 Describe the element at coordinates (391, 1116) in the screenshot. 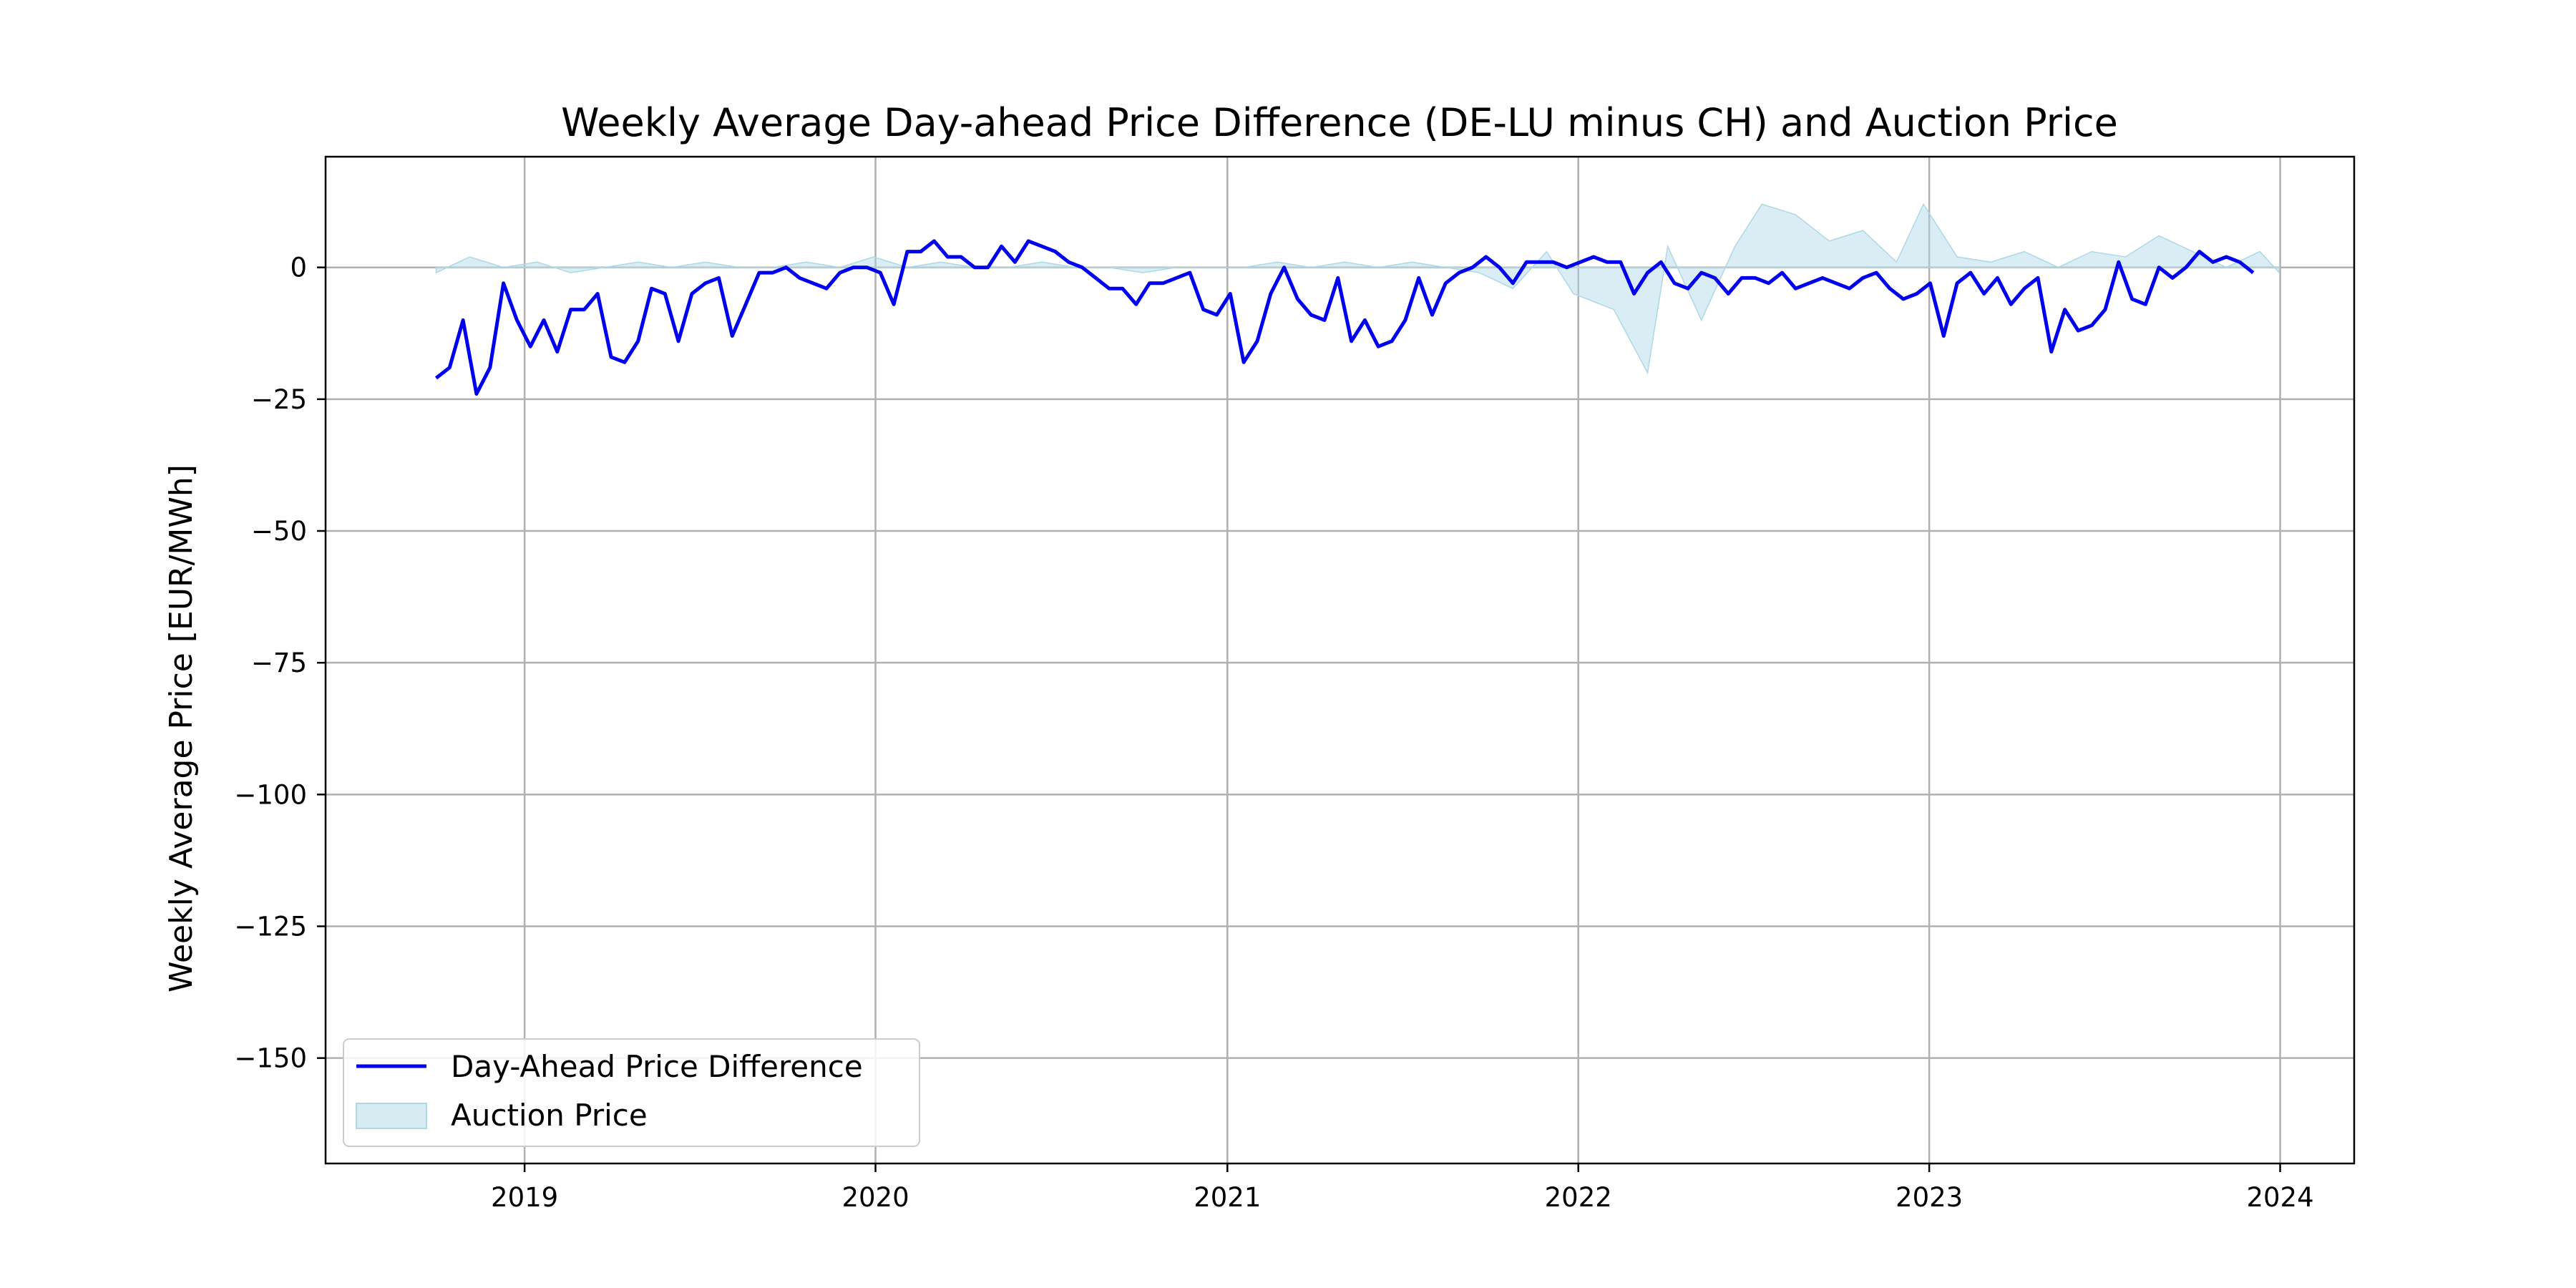

I see `legend-area-swatch` at that location.